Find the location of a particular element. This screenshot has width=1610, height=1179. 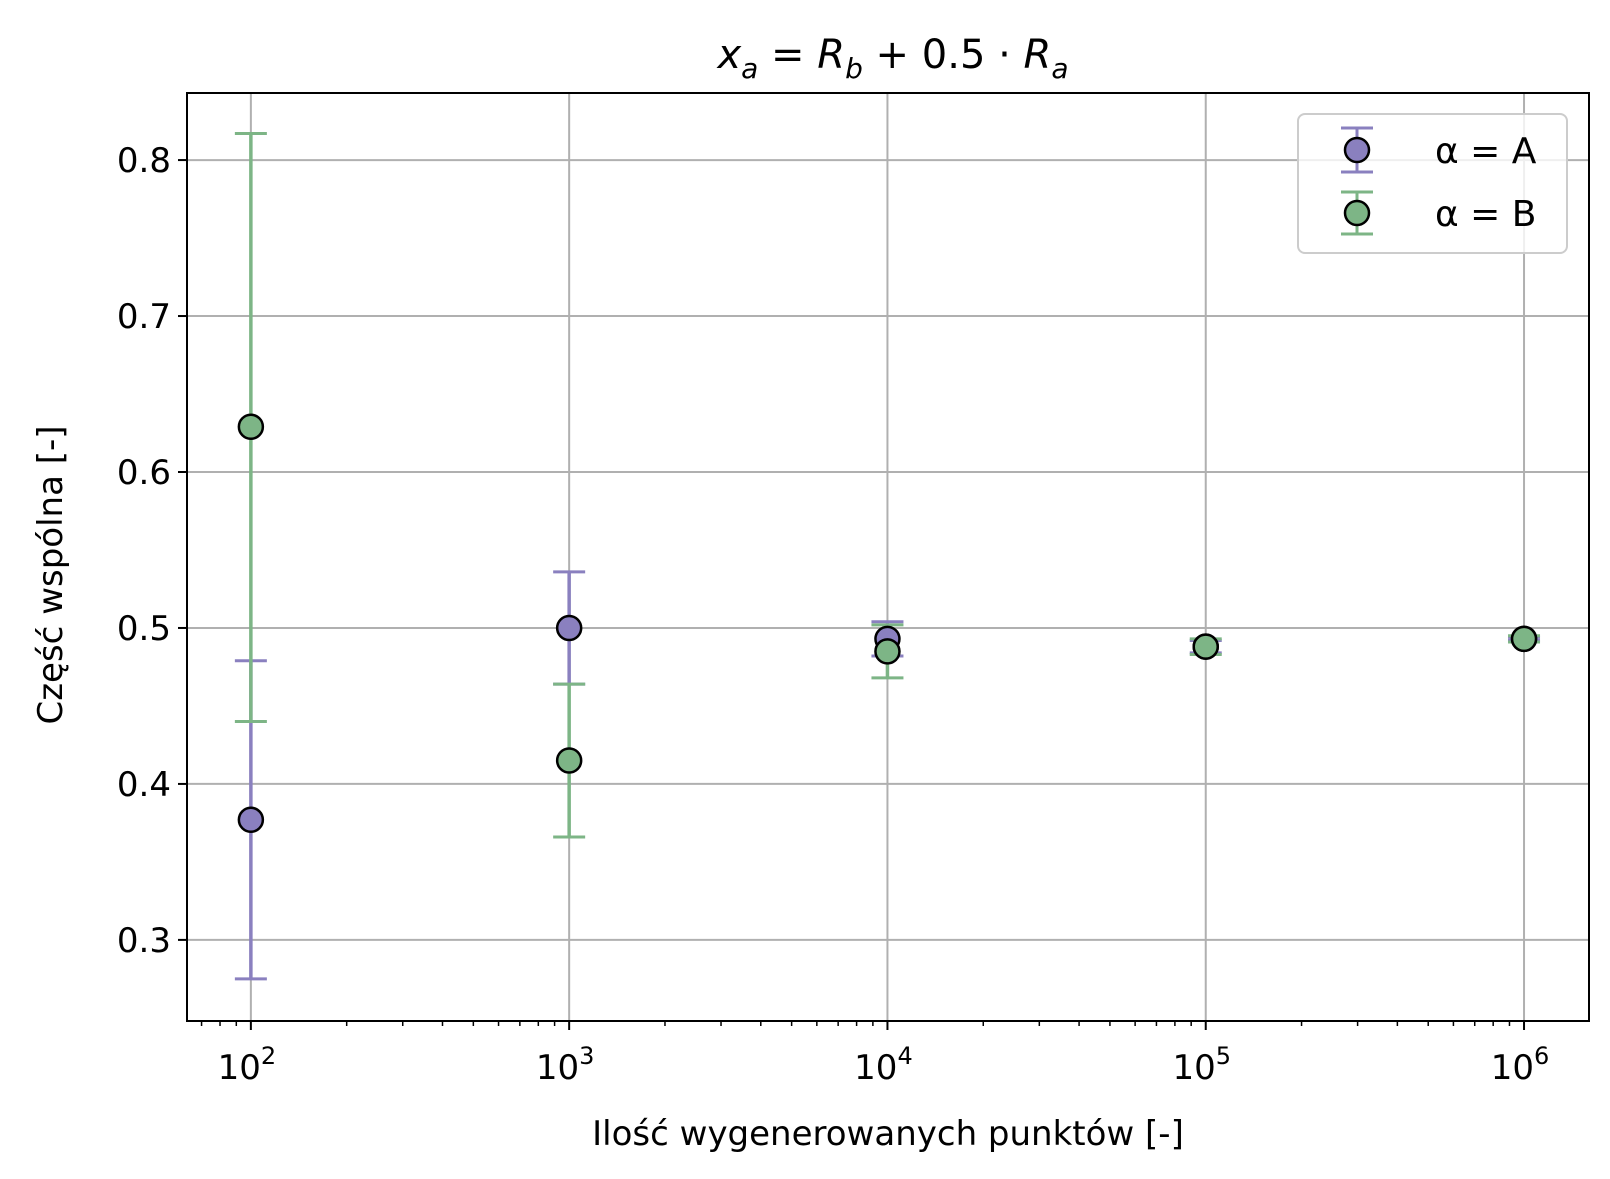

y-axis-label: Część wspólna [-] is located at coordinates (51, 574).